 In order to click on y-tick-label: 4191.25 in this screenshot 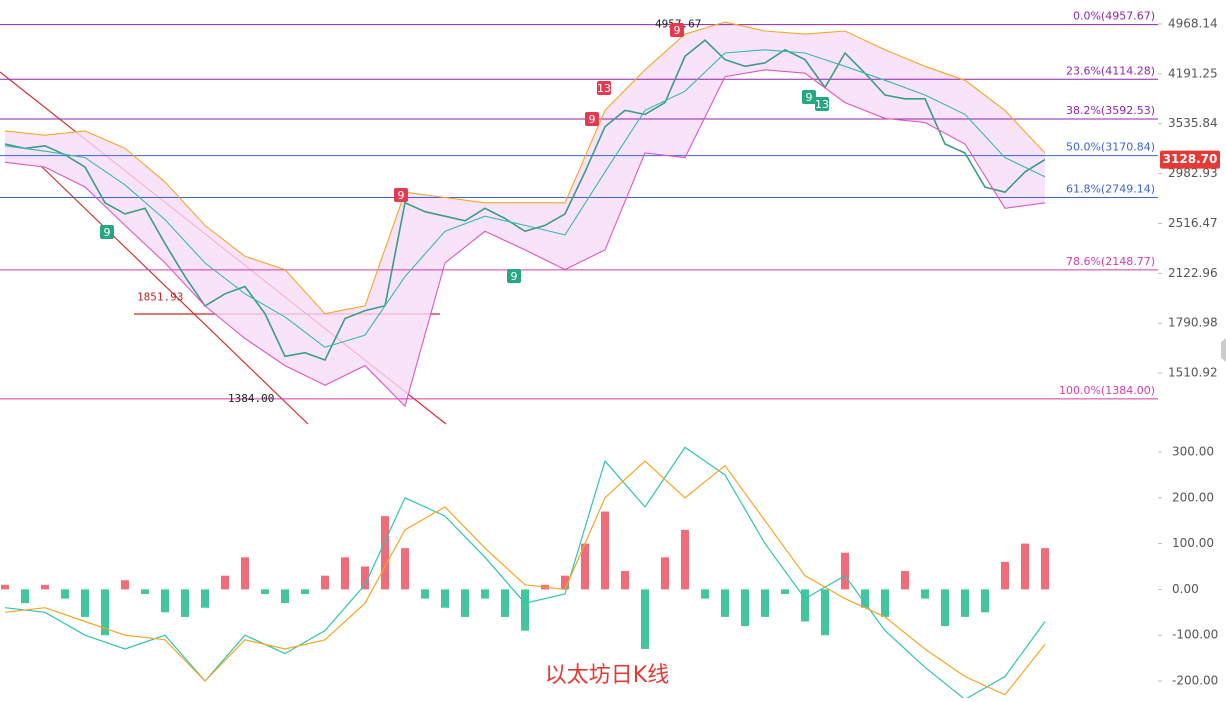, I will do `click(1193, 73)`.